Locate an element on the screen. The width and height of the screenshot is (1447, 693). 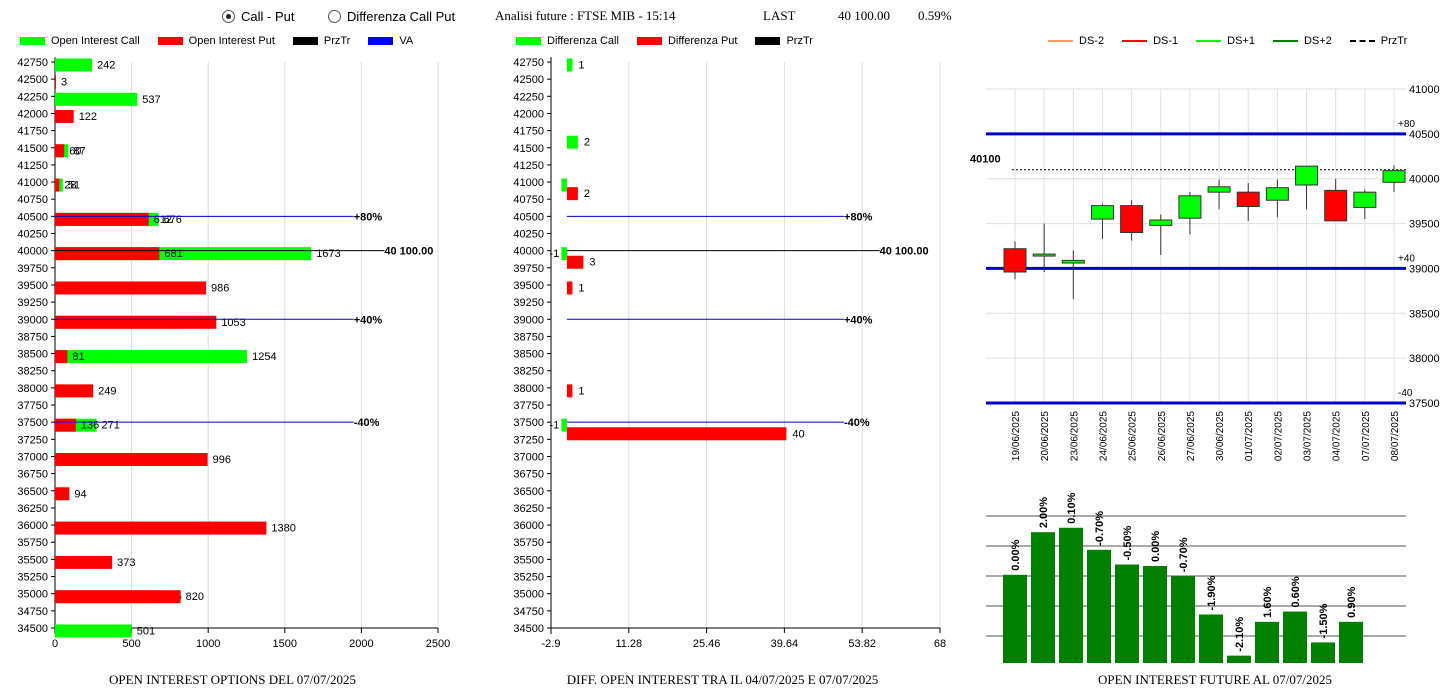
title-left: OPEN INTEREST OPTIONS DEL 07/07/2025 is located at coordinates (232, 679).